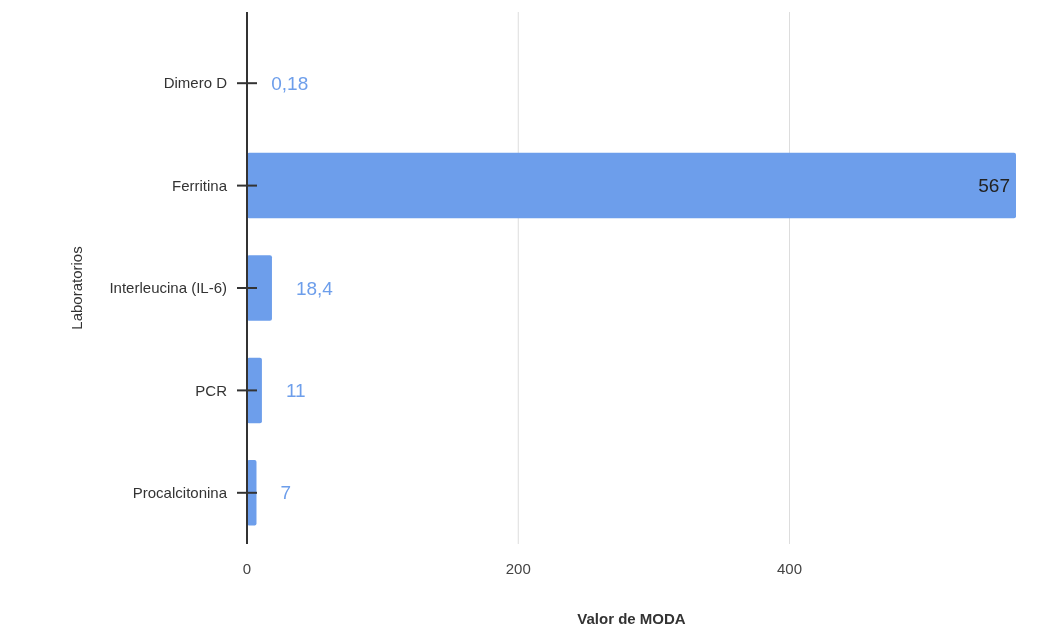  Describe the element at coordinates (180, 493) in the screenshot. I see `y-tick-label: Procalcitonina` at that location.